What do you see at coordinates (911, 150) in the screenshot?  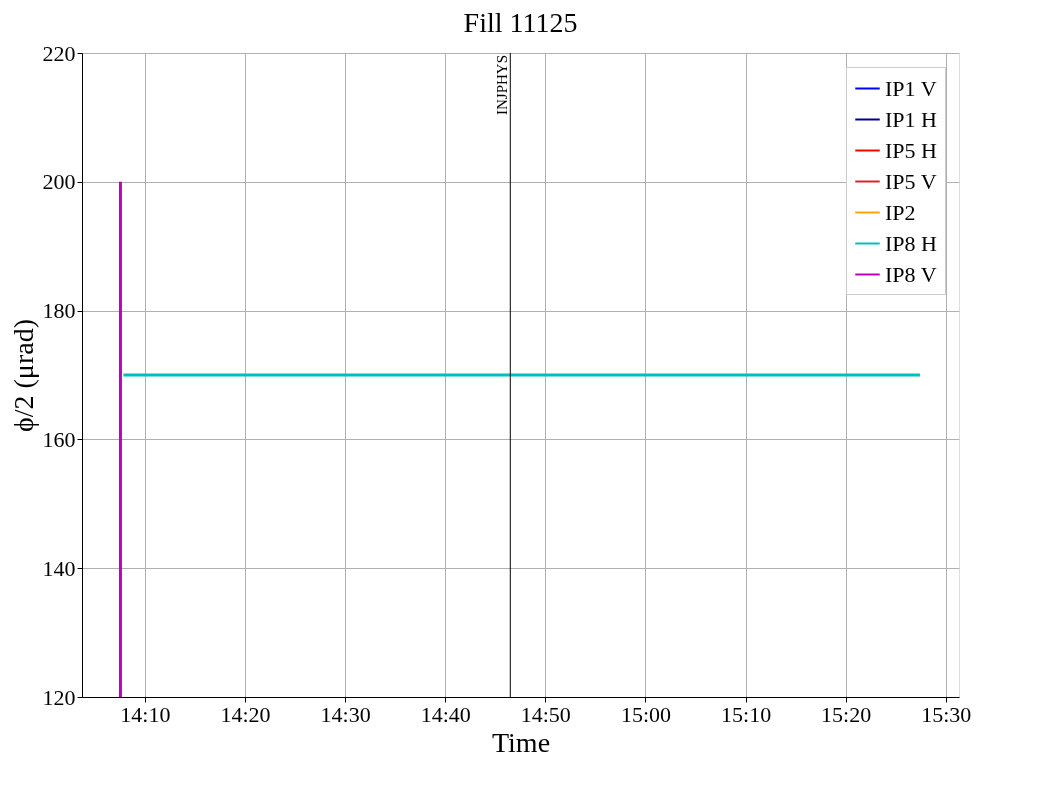 I see `legend-label: IP5 H` at bounding box center [911, 150].